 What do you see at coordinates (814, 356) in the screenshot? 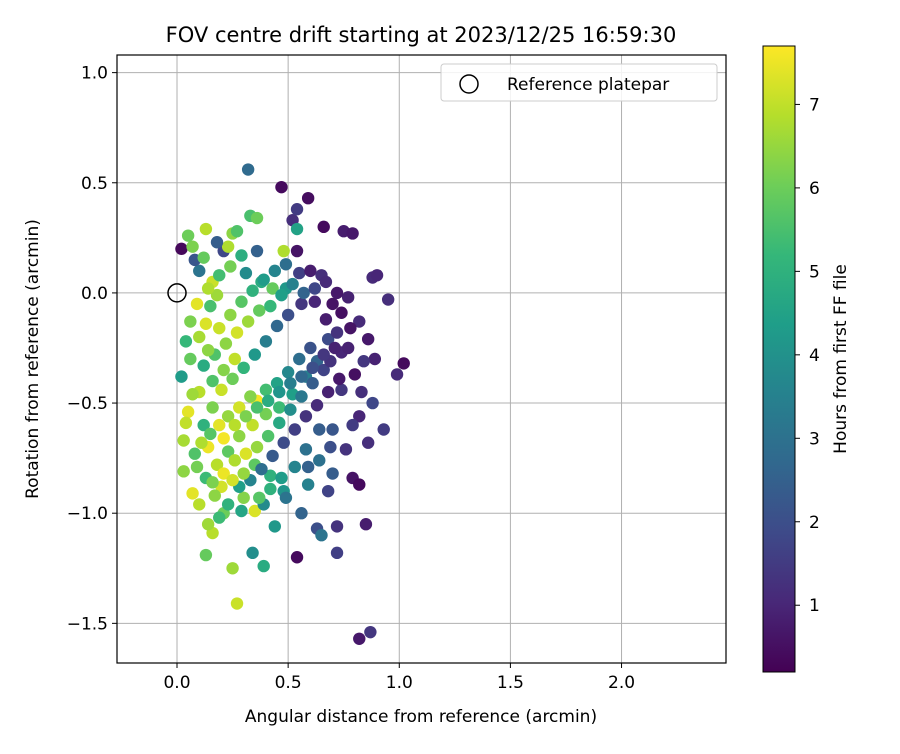
I see `colorbar-tick-label: 4` at bounding box center [814, 356].